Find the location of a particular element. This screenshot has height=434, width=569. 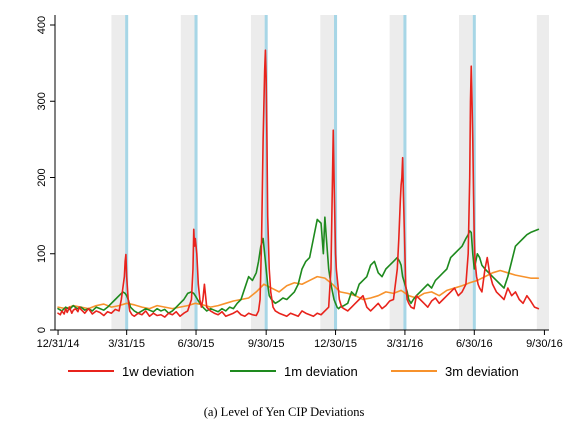

y-tick-label-300: 300 is located at coordinates (42, 101).